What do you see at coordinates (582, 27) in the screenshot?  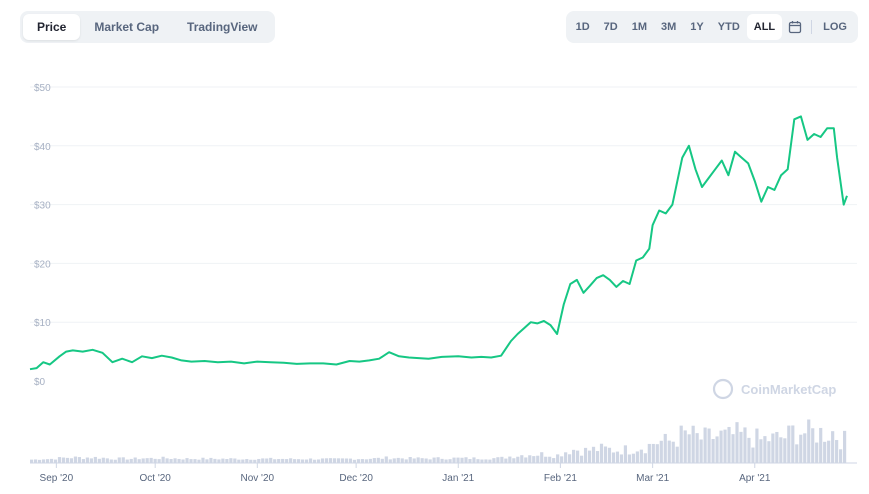 I see `range-1d: 1D` at bounding box center [582, 27].